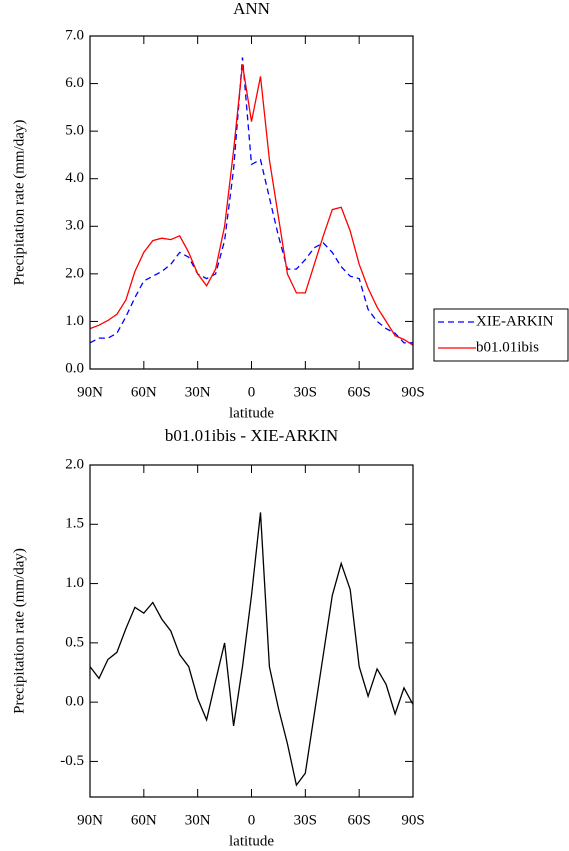  What do you see at coordinates (72, 761) in the screenshot?
I see `y-tick-label: -0.5` at bounding box center [72, 761].